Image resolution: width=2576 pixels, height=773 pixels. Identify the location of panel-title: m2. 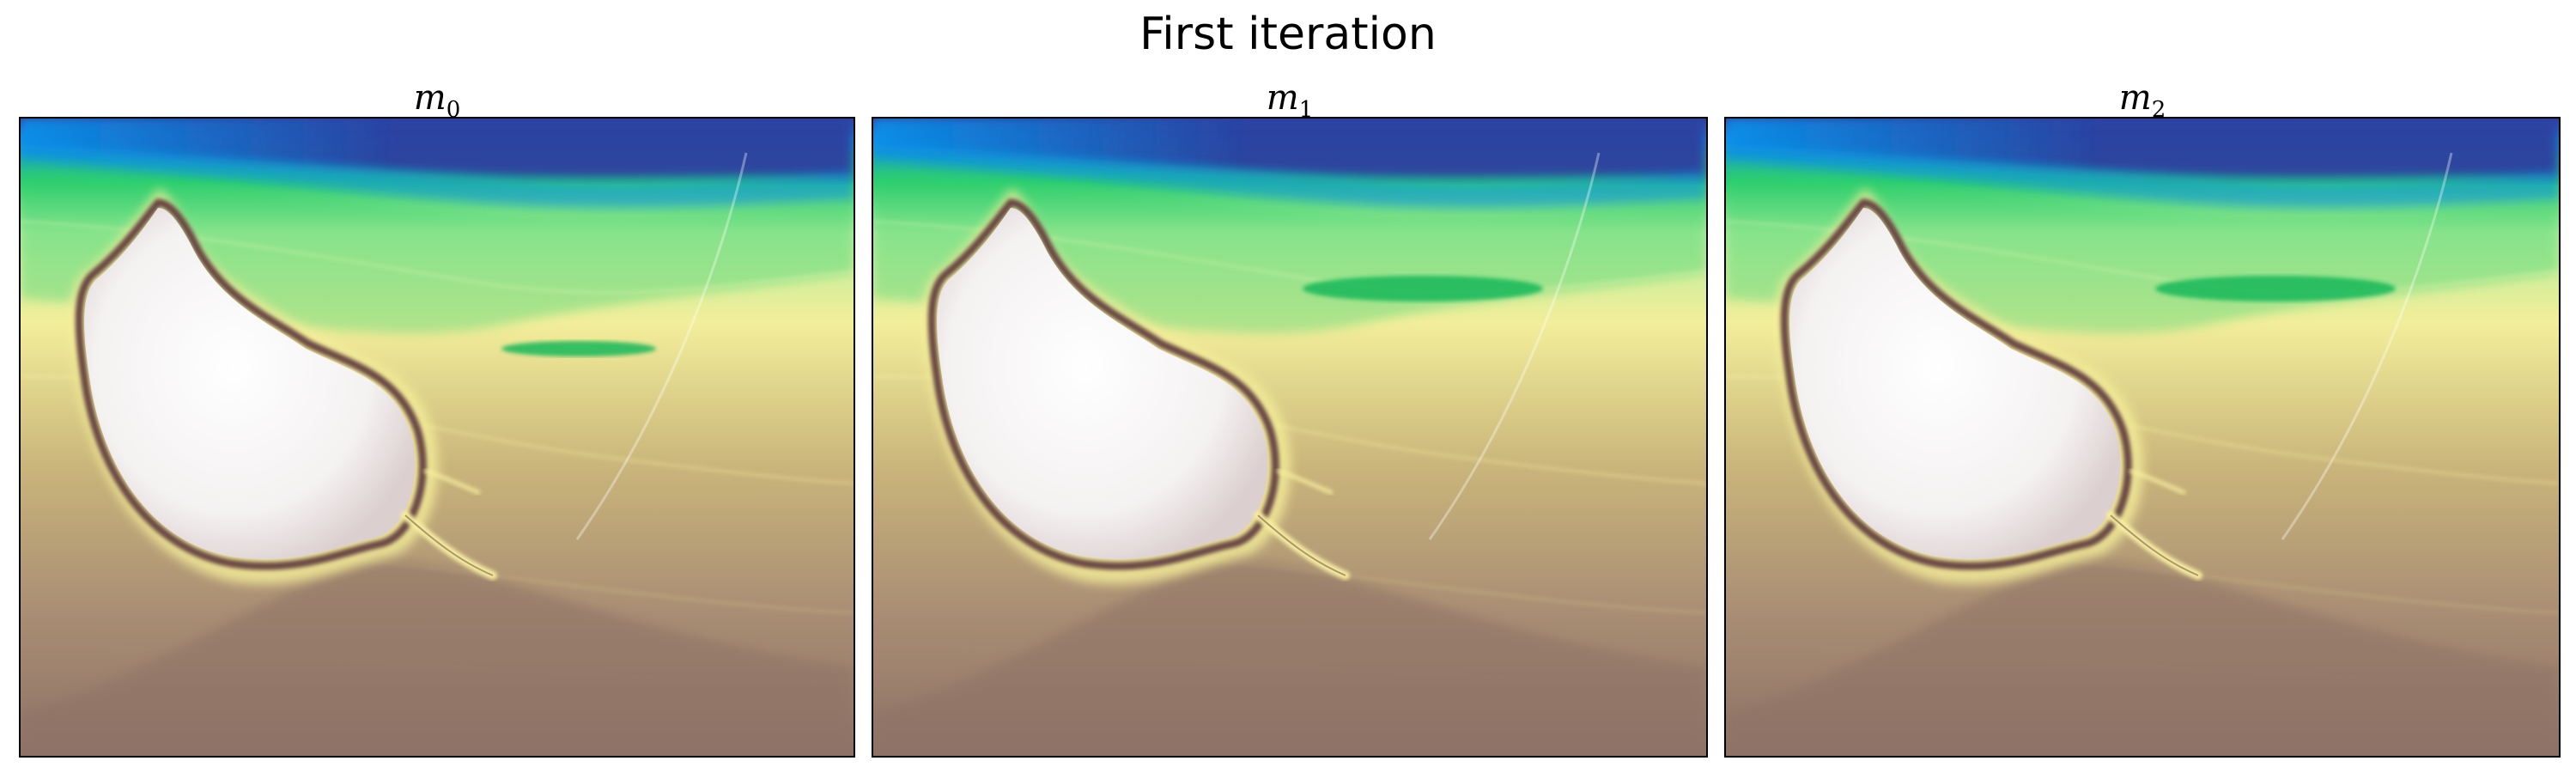
(2142, 100).